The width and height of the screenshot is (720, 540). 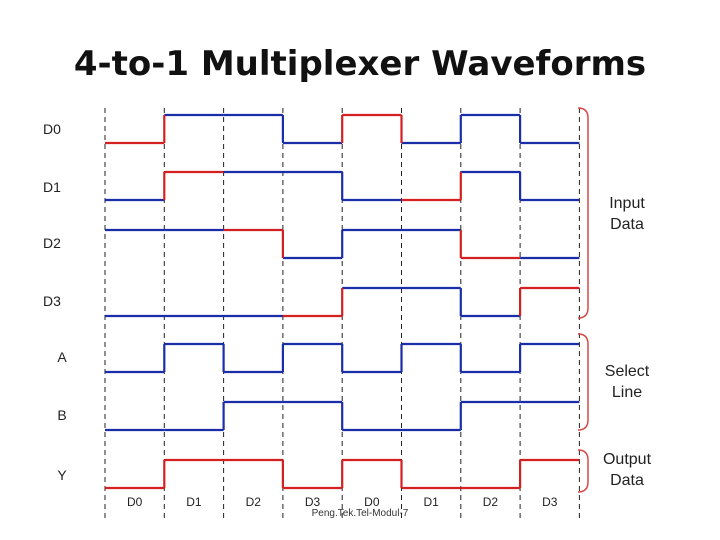 I want to click on signal-label: D1, so click(x=52, y=187).